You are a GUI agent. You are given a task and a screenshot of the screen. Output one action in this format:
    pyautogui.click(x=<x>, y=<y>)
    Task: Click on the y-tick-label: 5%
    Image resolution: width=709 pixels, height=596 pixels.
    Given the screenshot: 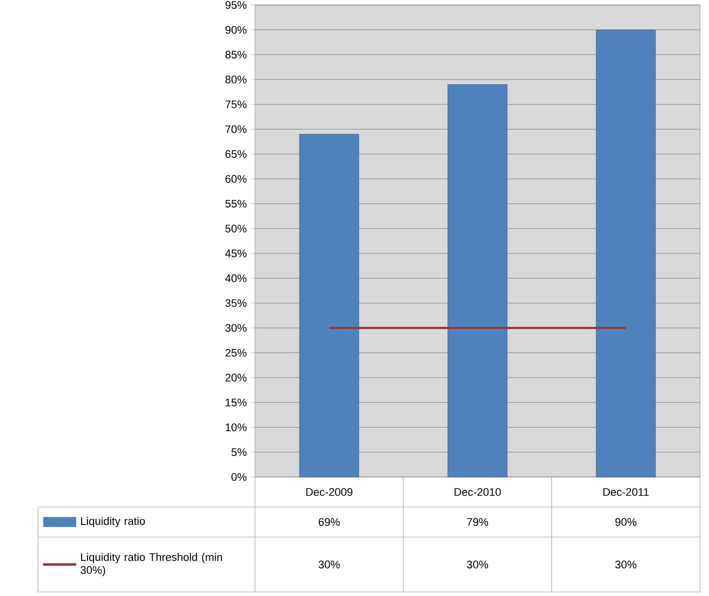 What is the action you would take?
    pyautogui.click(x=238, y=452)
    